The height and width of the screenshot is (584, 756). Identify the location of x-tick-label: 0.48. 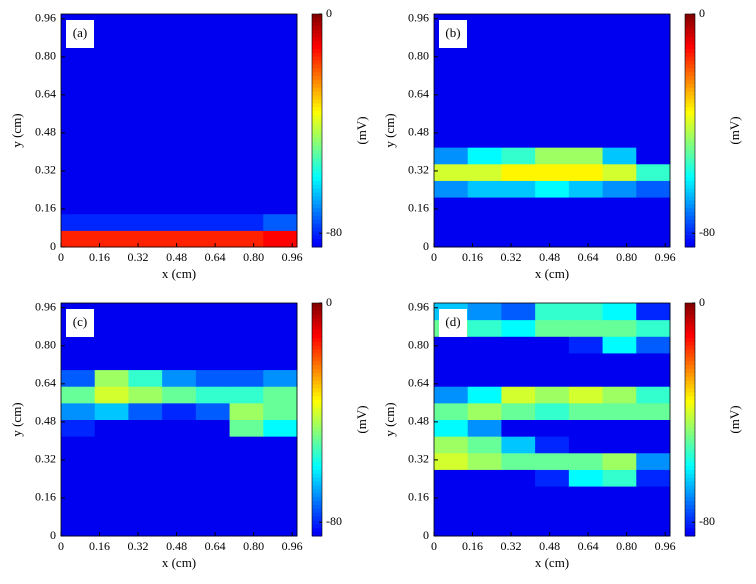
(176, 546).